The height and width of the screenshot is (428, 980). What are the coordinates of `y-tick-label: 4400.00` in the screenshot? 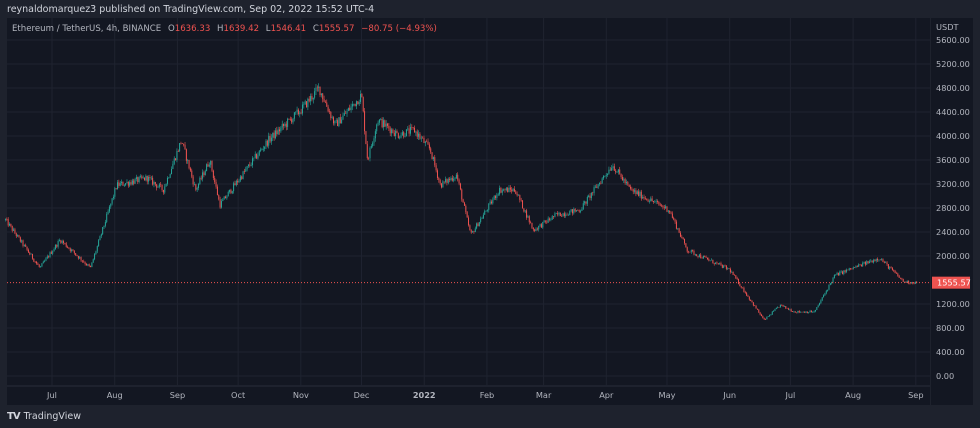 It's located at (953, 112).